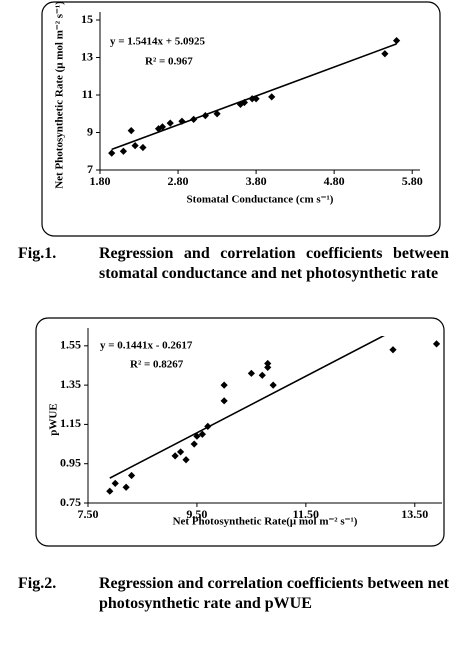 This screenshot has height=657, width=467. What do you see at coordinates (306, 514) in the screenshot?
I see `x-tick-label: 11.50` at bounding box center [306, 514].